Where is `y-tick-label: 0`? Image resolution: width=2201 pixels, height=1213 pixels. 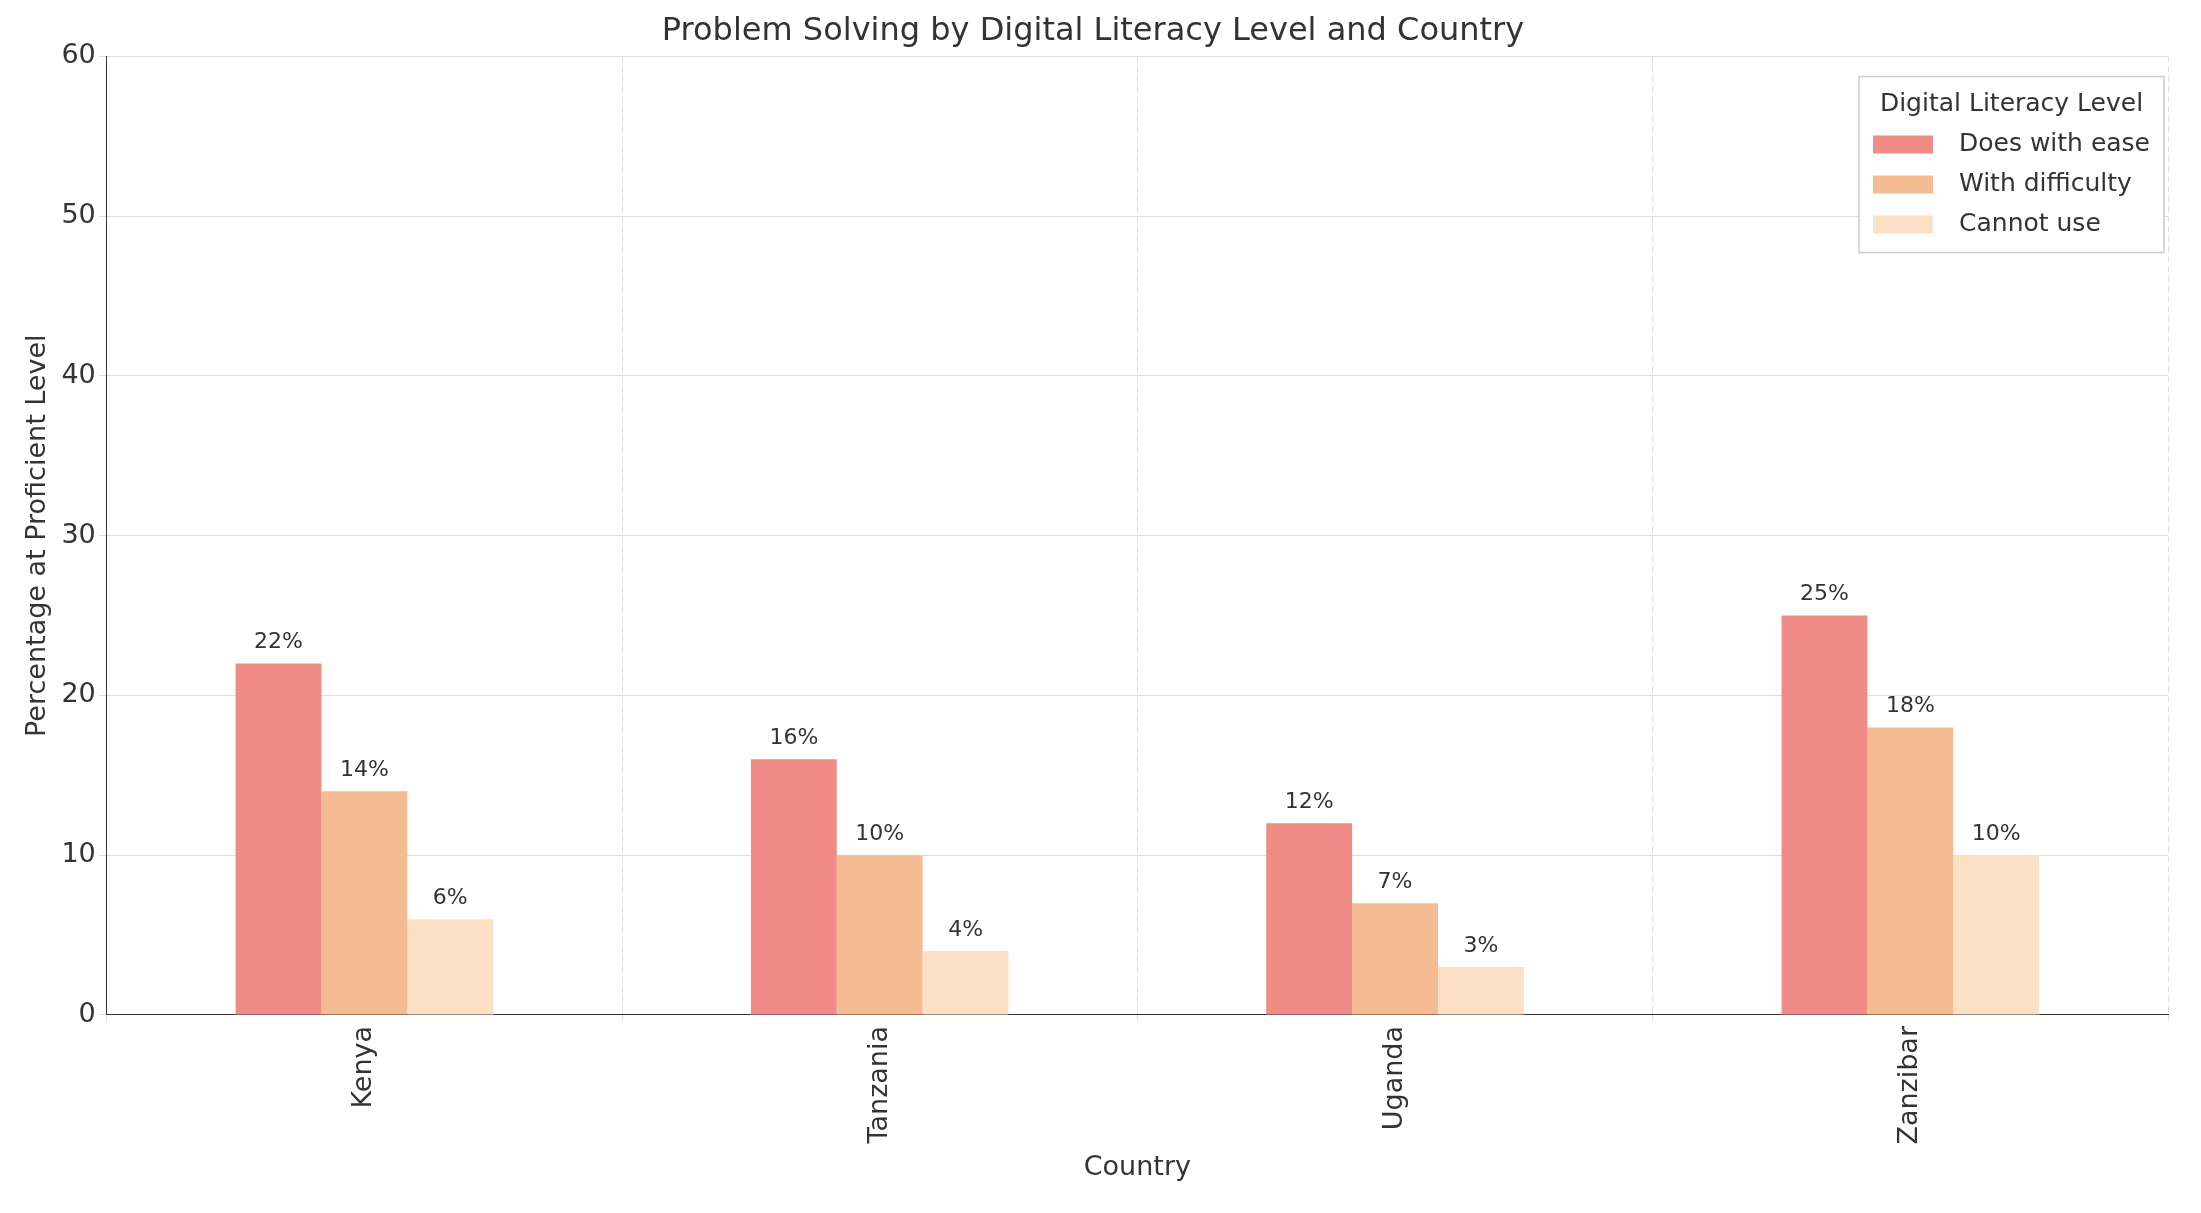 y-tick-label: 0 is located at coordinates (87, 1012).